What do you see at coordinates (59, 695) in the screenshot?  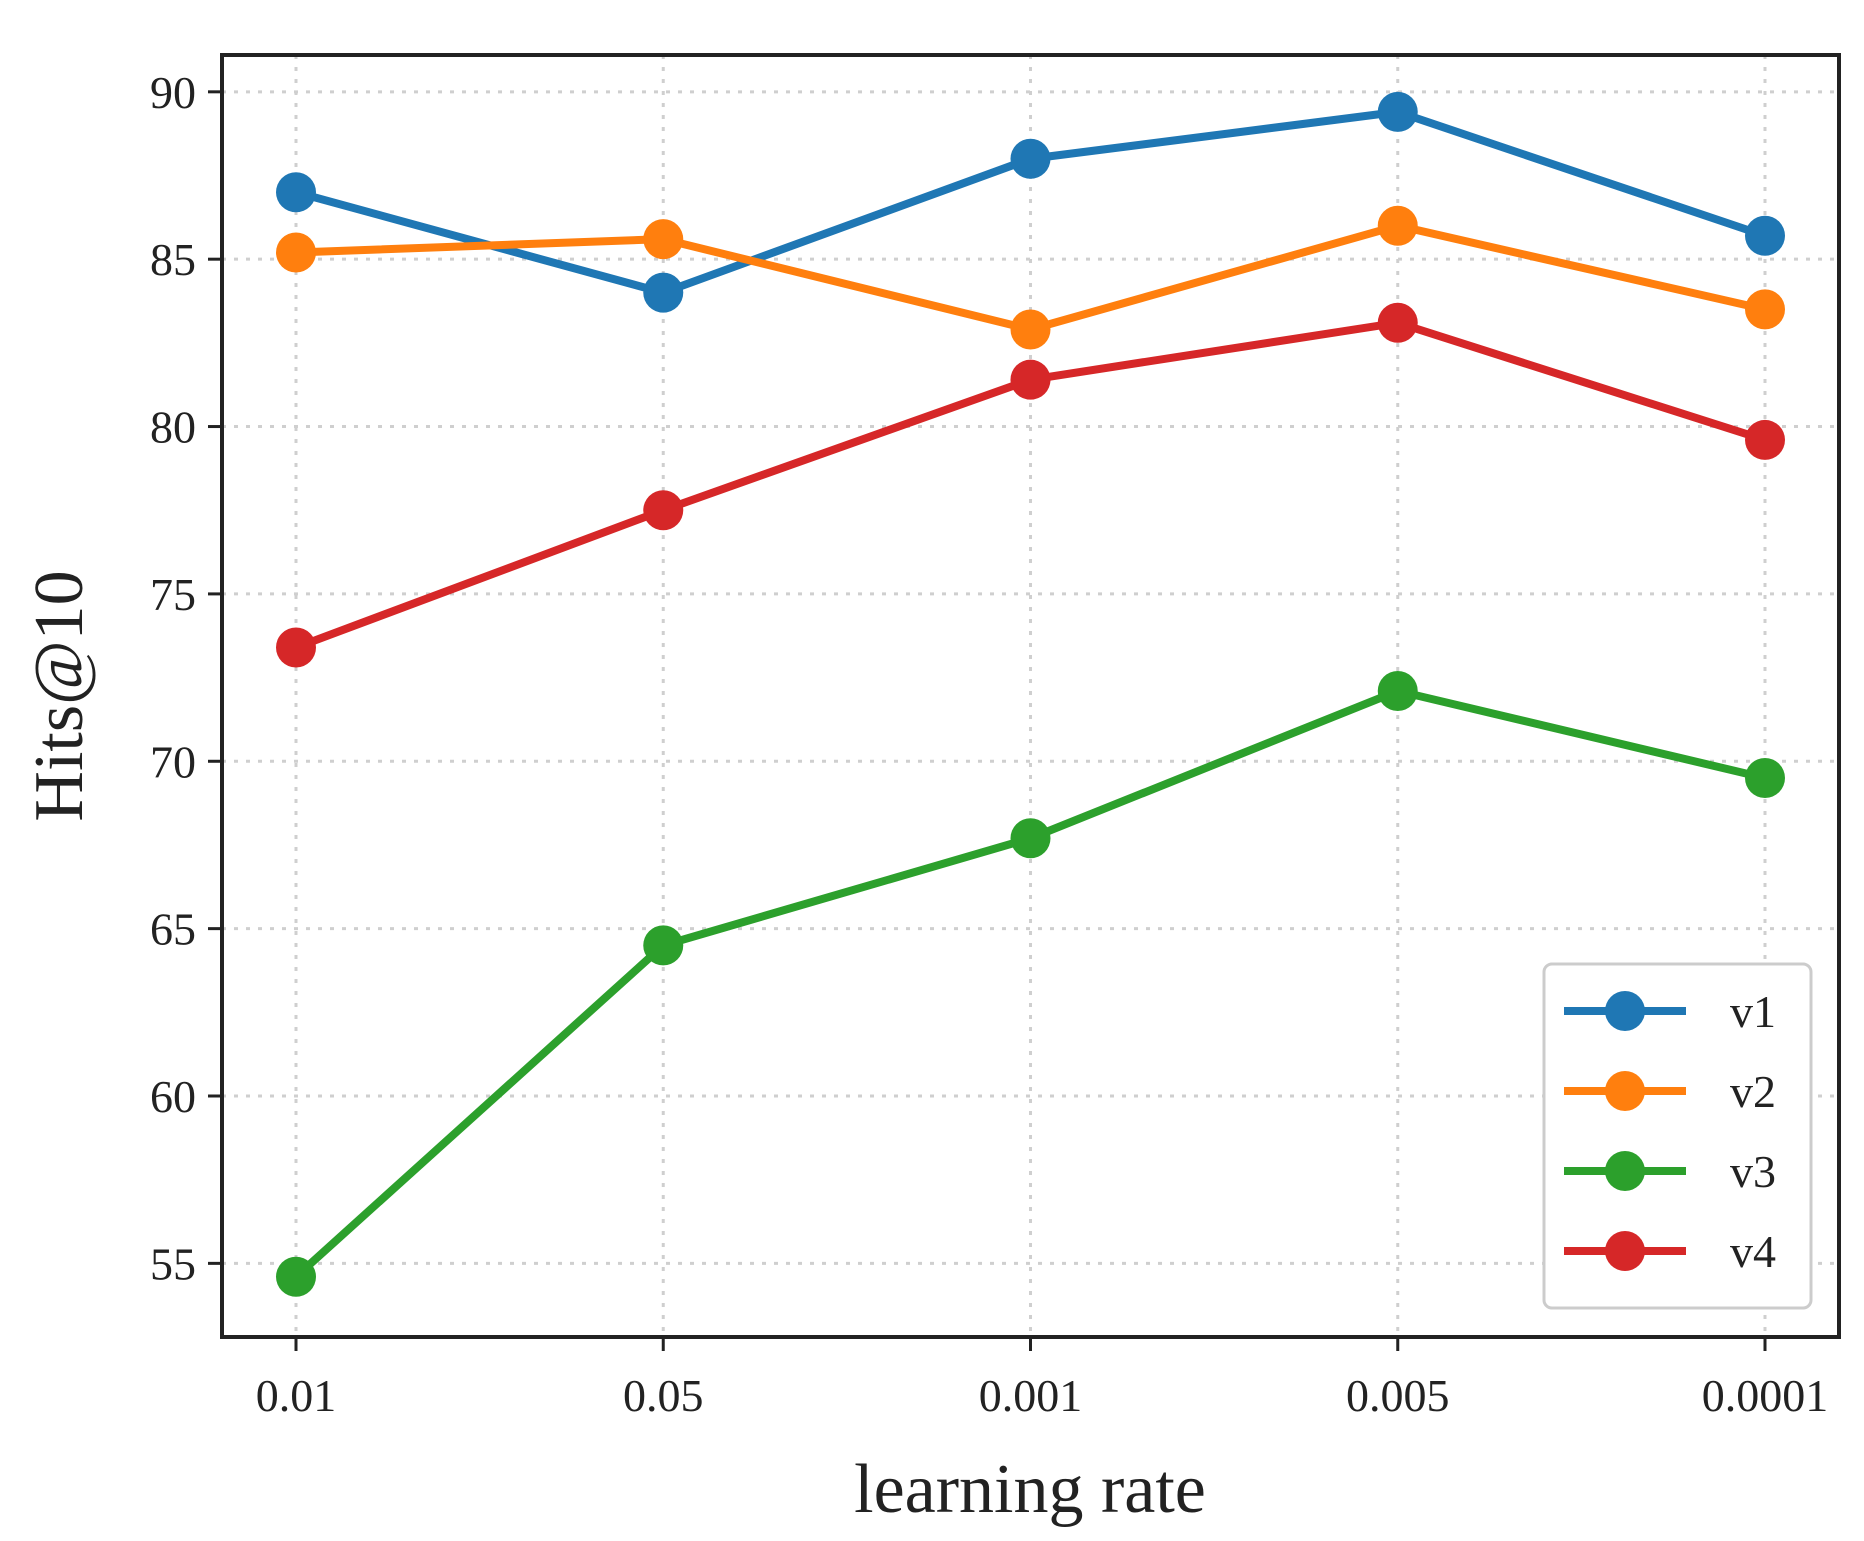 I see `y-axis-label: Hits@10` at bounding box center [59, 695].